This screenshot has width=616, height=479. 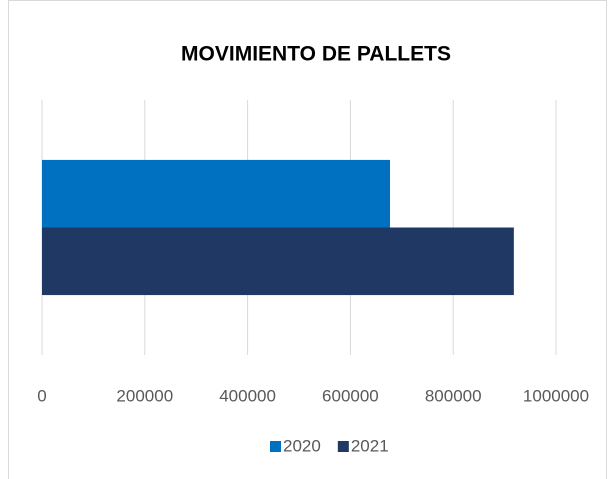 What do you see at coordinates (41, 395) in the screenshot?
I see `x-tick-label: 0` at bounding box center [41, 395].